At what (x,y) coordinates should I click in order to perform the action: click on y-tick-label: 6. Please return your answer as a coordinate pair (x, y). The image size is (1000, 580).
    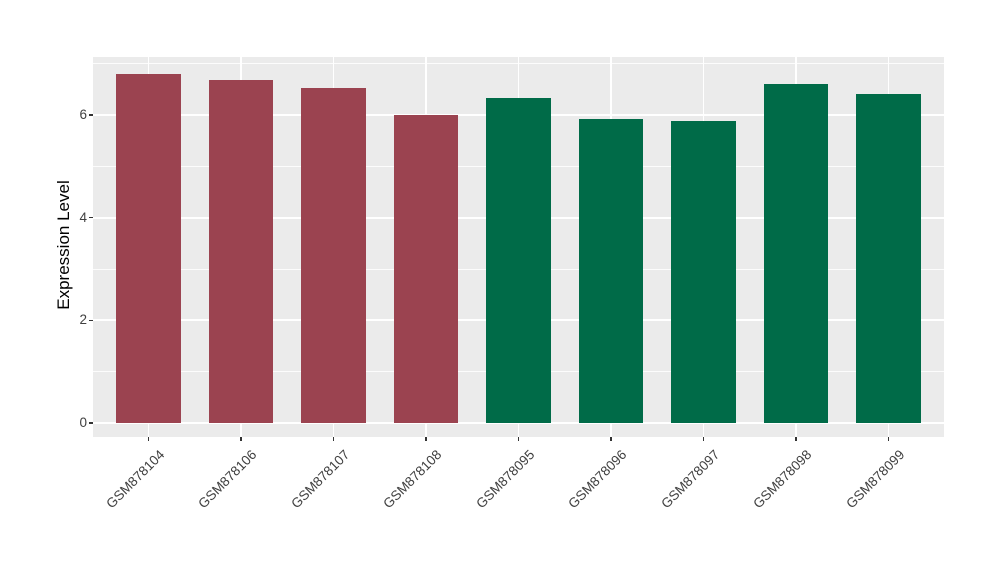
    Looking at the image, I should click on (83, 115).